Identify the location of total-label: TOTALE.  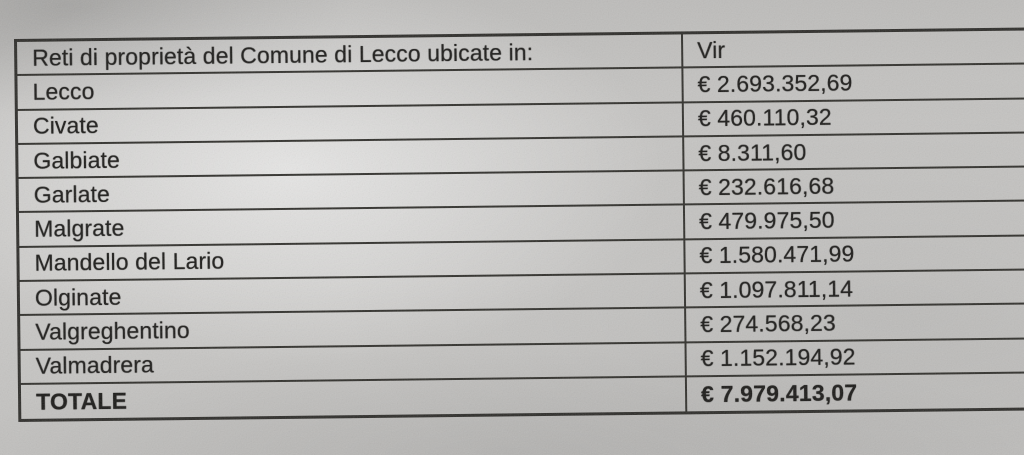
(354, 398).